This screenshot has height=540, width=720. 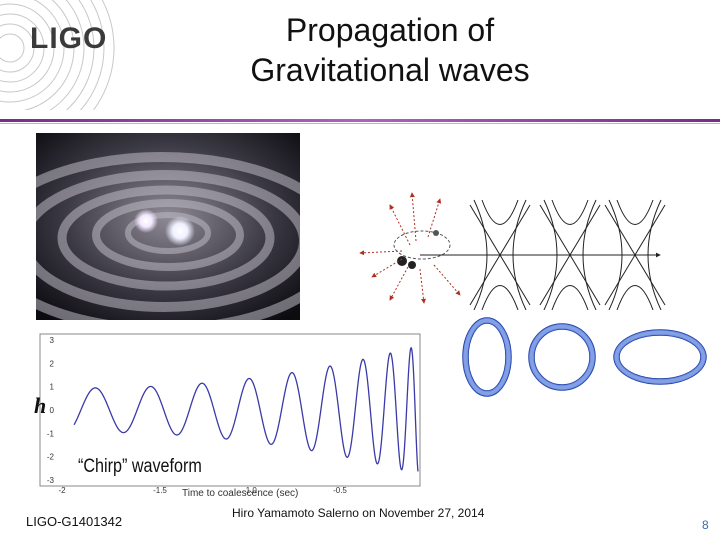 I want to click on wavefront-patterns, so click(x=567, y=254).